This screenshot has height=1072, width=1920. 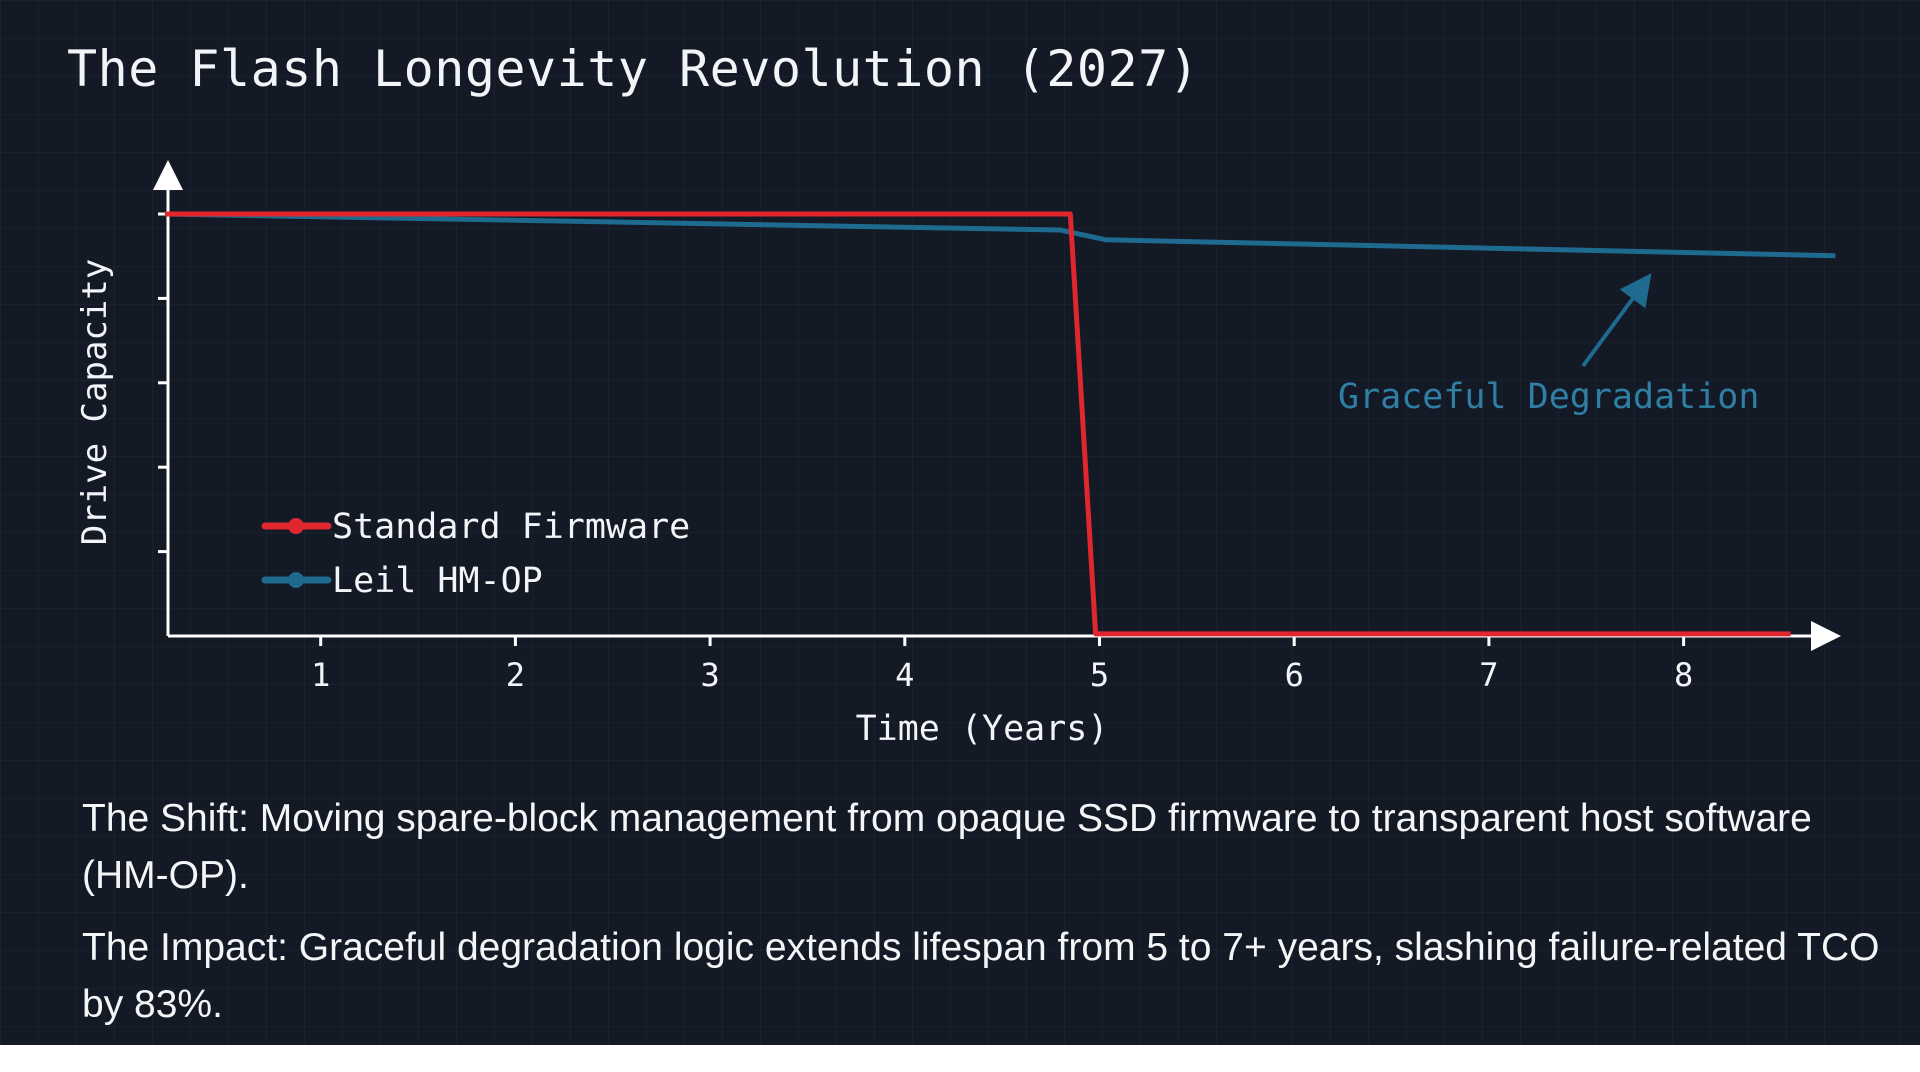 What do you see at coordinates (511, 527) in the screenshot?
I see `legend-label-standard: Standard Firmware` at bounding box center [511, 527].